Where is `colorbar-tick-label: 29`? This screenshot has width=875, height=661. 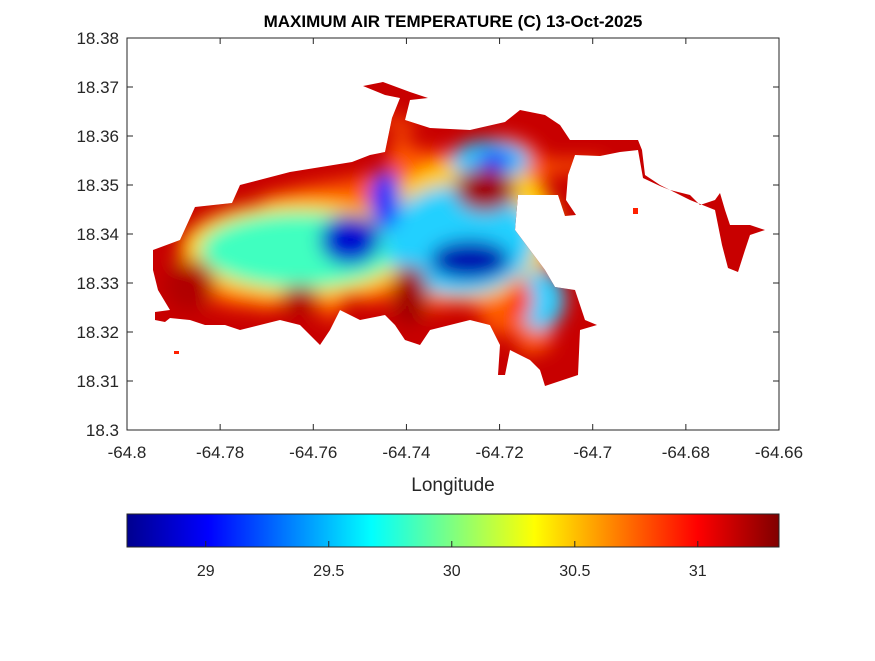 colorbar-tick-label: 29 is located at coordinates (206, 571).